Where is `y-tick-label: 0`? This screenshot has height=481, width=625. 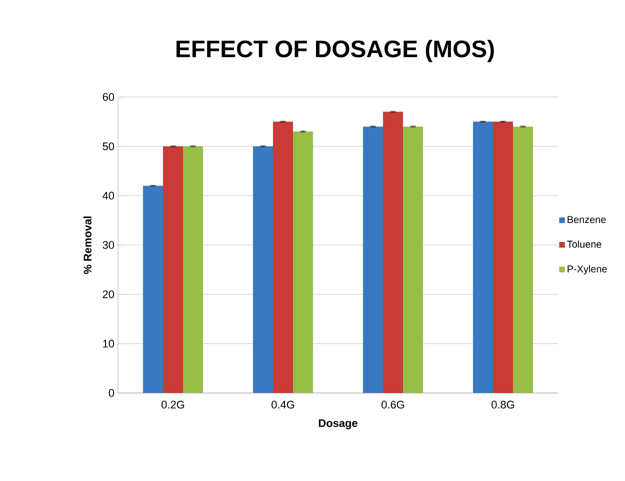 y-tick-label: 0 is located at coordinates (111, 393).